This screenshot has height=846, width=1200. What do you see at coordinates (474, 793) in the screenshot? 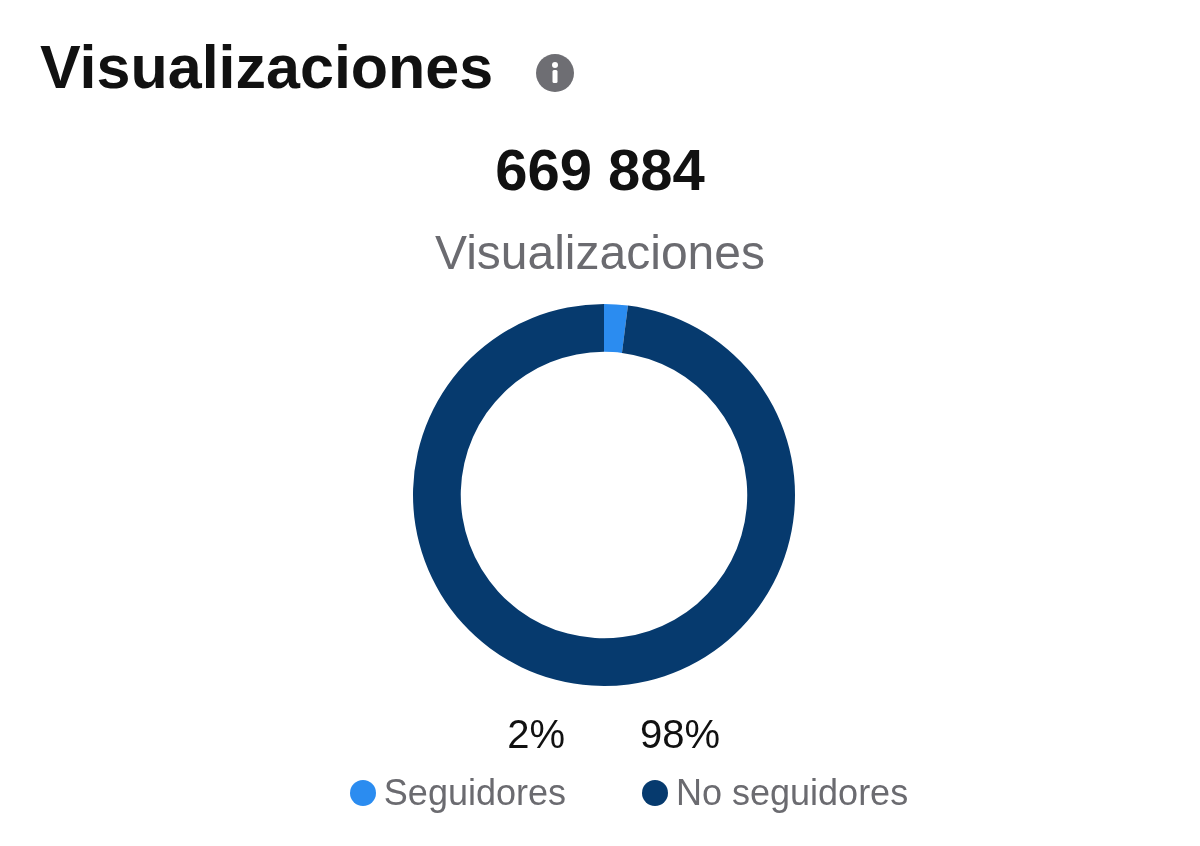
I see `legend-label: Seguidores` at bounding box center [474, 793].